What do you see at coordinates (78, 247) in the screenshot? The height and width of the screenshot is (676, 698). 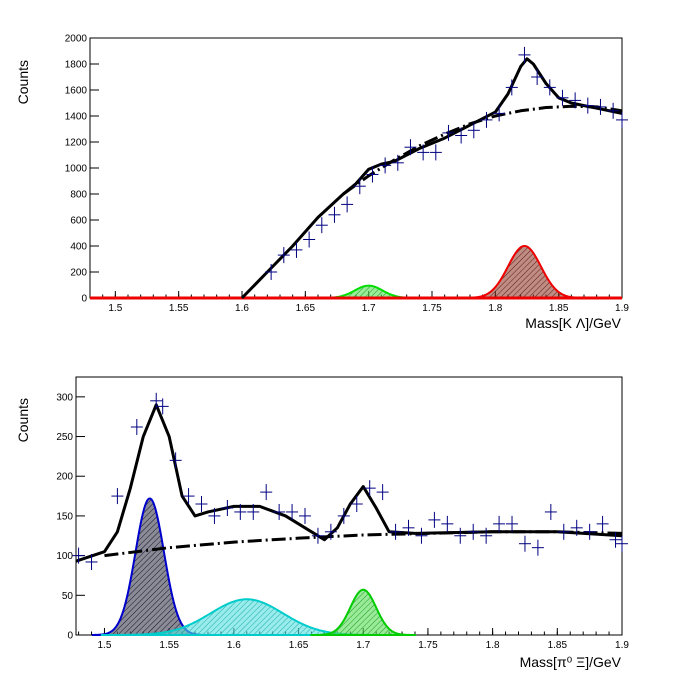 I see `top-y-tick-label: 400` at bounding box center [78, 247].